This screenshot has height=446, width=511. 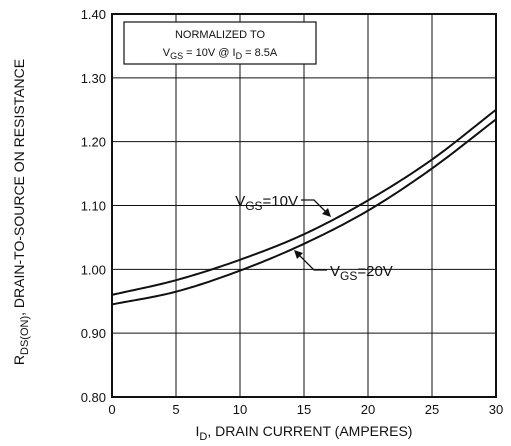 What do you see at coordinates (361, 273) in the screenshot?
I see `series-label-vgs-20v: VGS=20V` at bounding box center [361, 273].